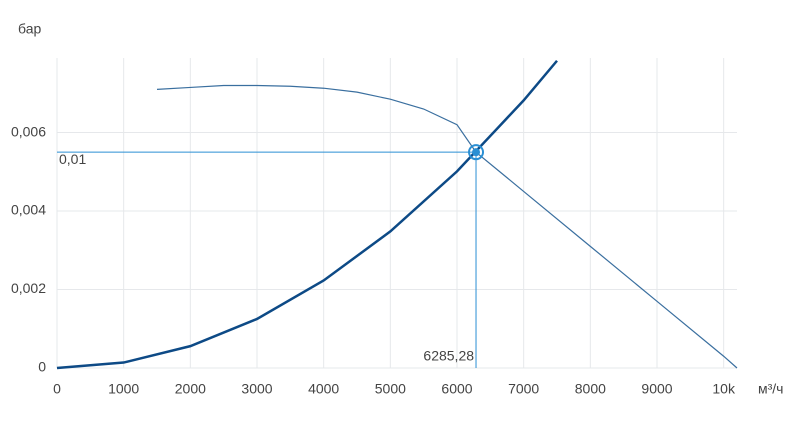  I want to click on x-tick-label: 8000, so click(590, 389).